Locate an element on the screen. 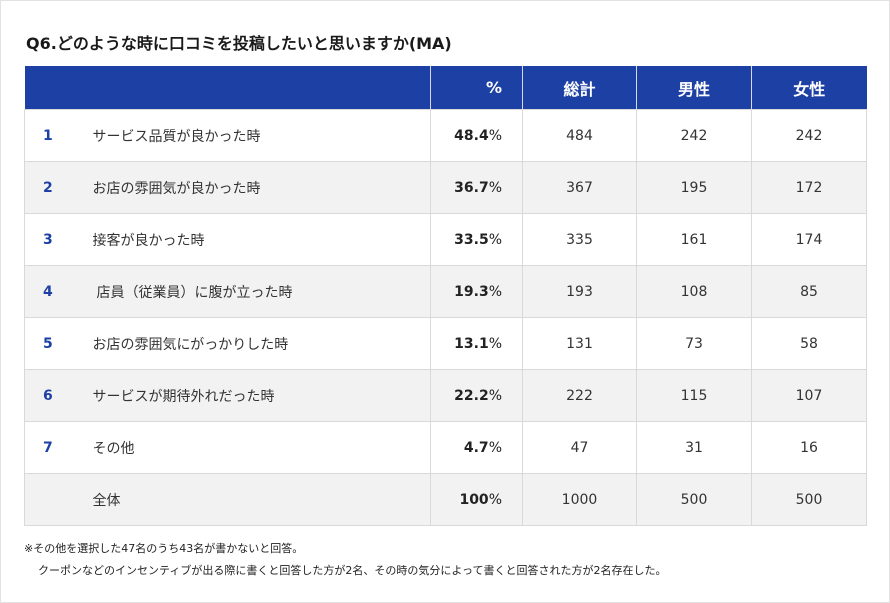  row-percent: 36.7% is located at coordinates (476, 187).